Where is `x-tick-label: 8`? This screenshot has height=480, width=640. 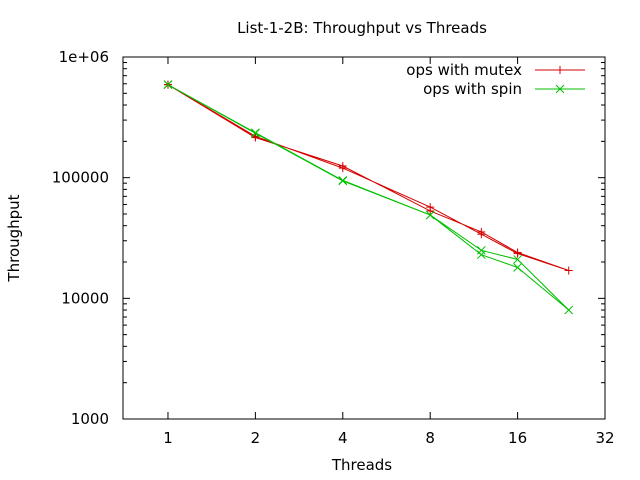 x-tick-label: 8 is located at coordinates (430, 438).